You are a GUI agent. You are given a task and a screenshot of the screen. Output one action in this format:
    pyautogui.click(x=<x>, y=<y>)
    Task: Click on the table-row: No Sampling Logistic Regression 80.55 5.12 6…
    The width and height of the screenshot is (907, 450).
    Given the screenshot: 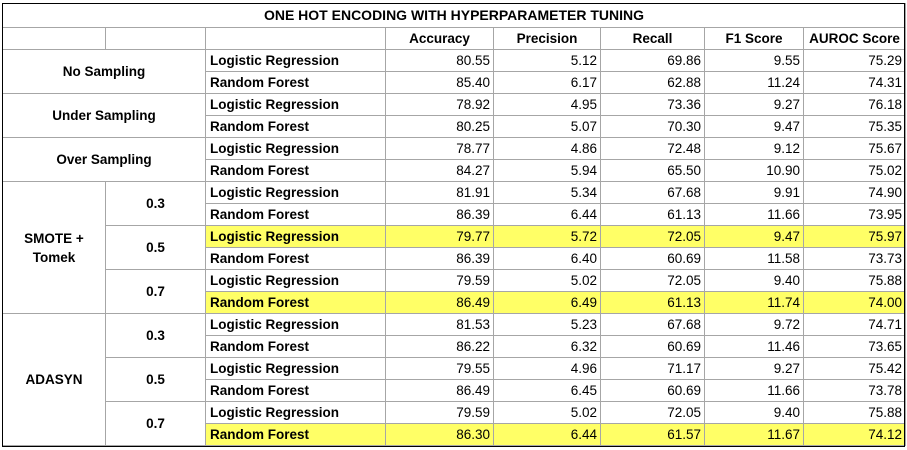 What is the action you would take?
    pyautogui.click(x=454, y=71)
    